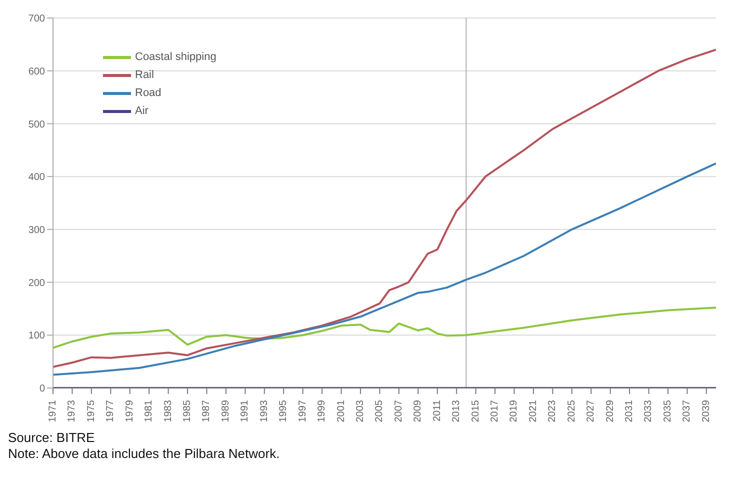 The width and height of the screenshot is (736, 488). What do you see at coordinates (456, 411) in the screenshot?
I see `x-tick-label: 2013` at bounding box center [456, 411].